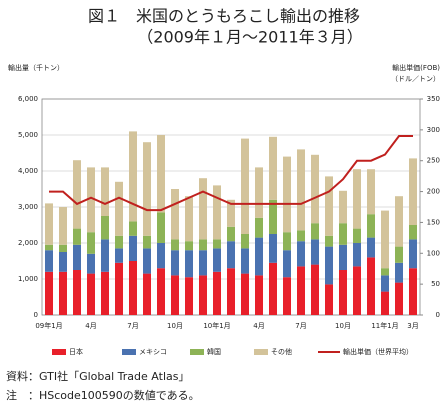  What do you see at coordinates (412, 326) in the screenshot?
I see `x-tick-label: 3月` at bounding box center [412, 326].